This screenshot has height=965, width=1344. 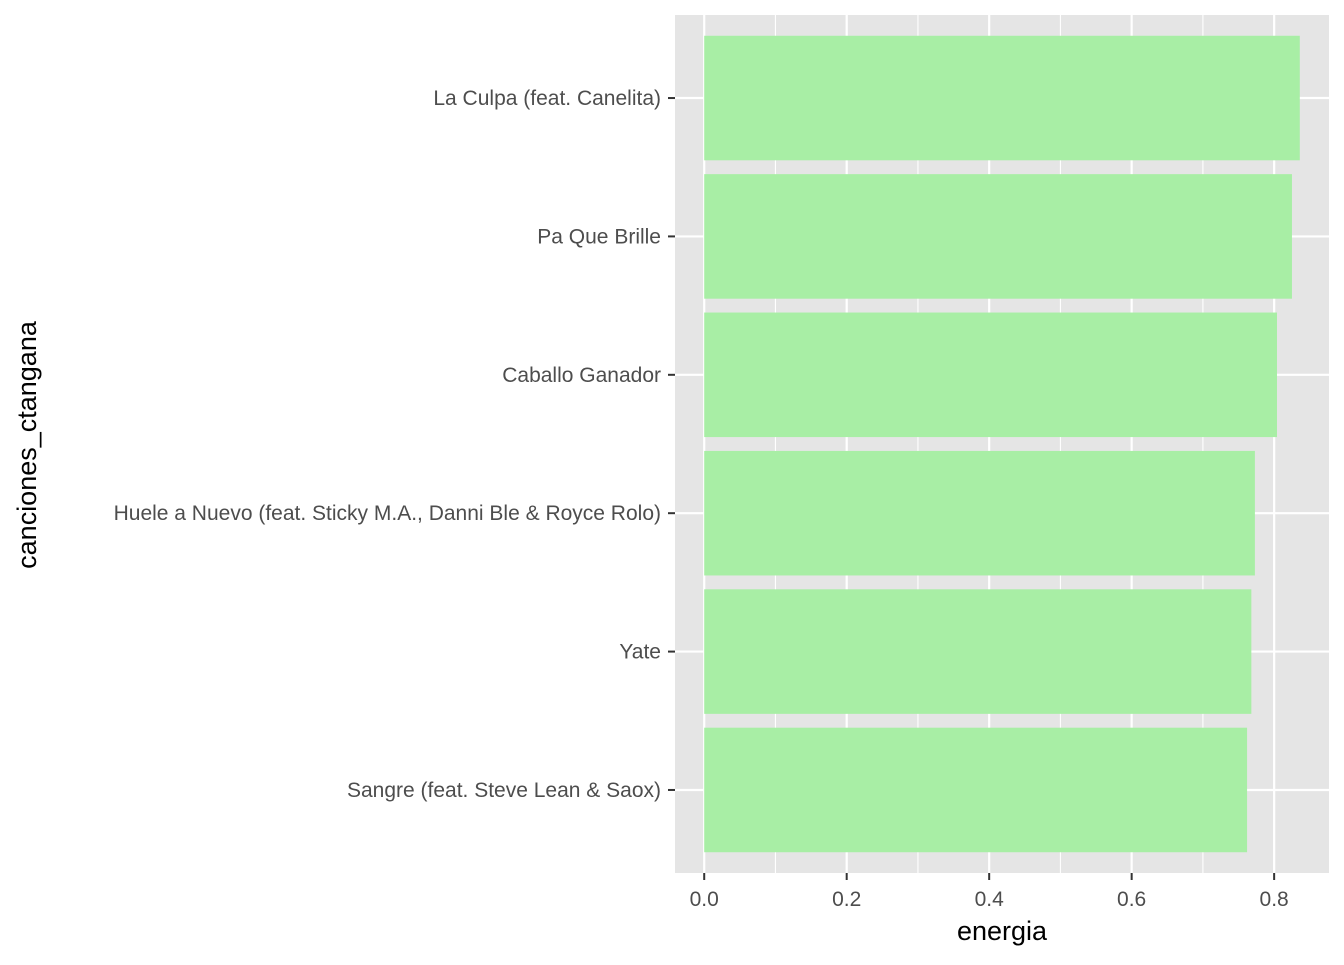 I want to click on y-tick-label: Yate, so click(x=640, y=652).